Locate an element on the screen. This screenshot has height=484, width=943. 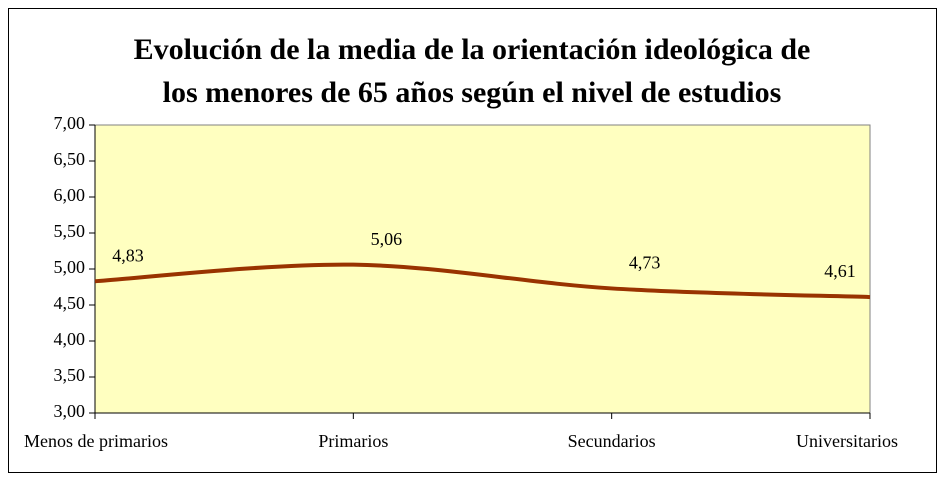
line is located at coordinates (482, 281).